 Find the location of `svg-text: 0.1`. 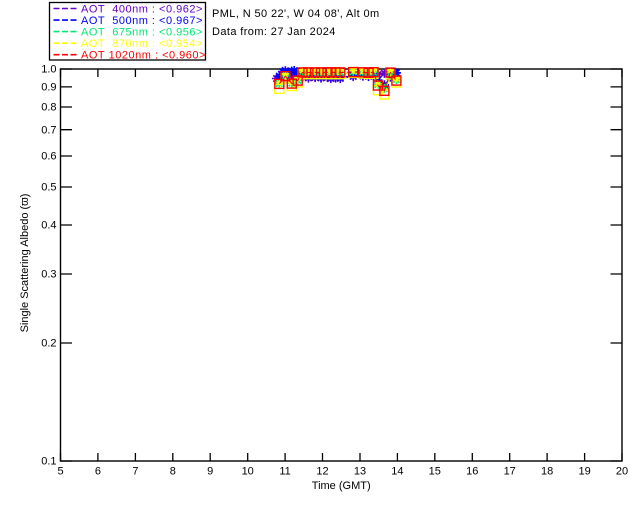

svg-text: 0.1 is located at coordinates (48, 462).